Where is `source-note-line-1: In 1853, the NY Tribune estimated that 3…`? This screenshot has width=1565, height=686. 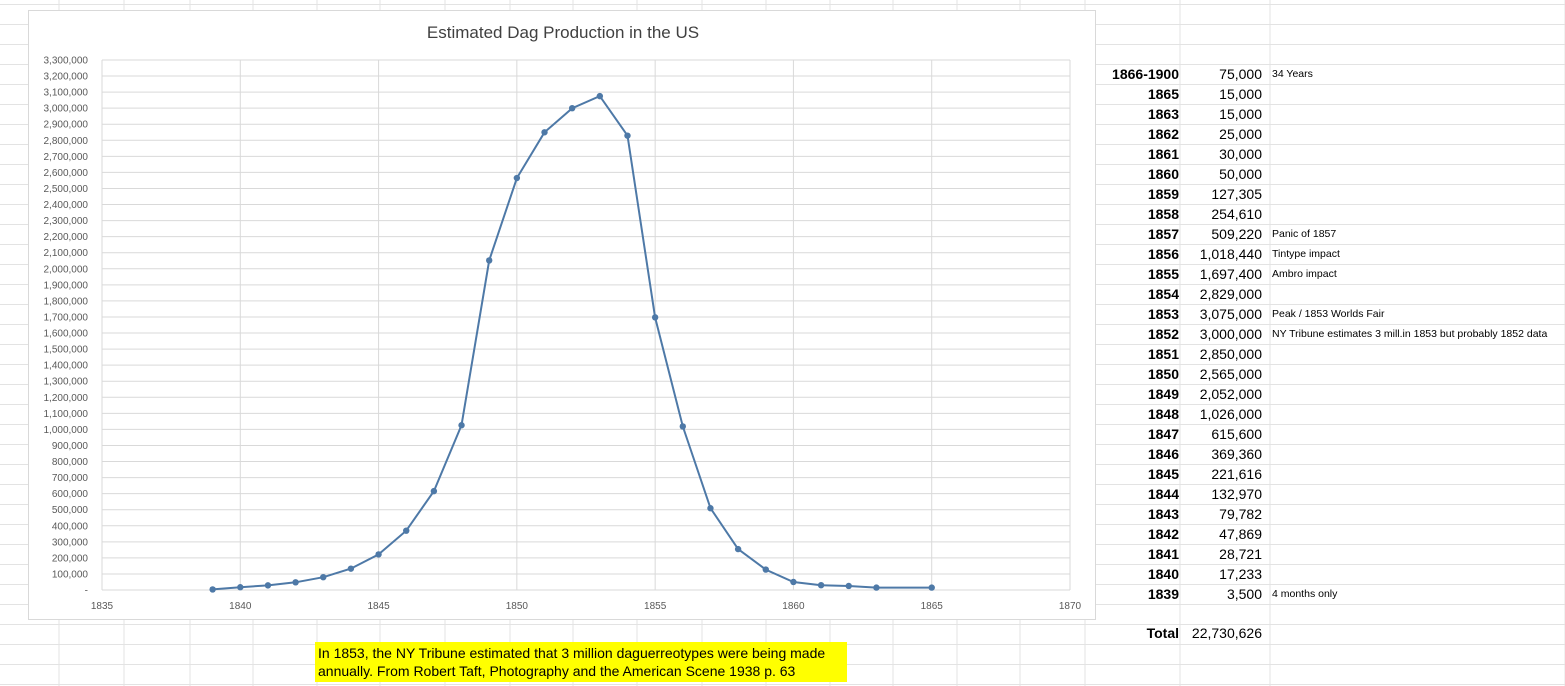
source-note-line-1: In 1853, the NY Tribune estimated that 3… is located at coordinates (572, 653).